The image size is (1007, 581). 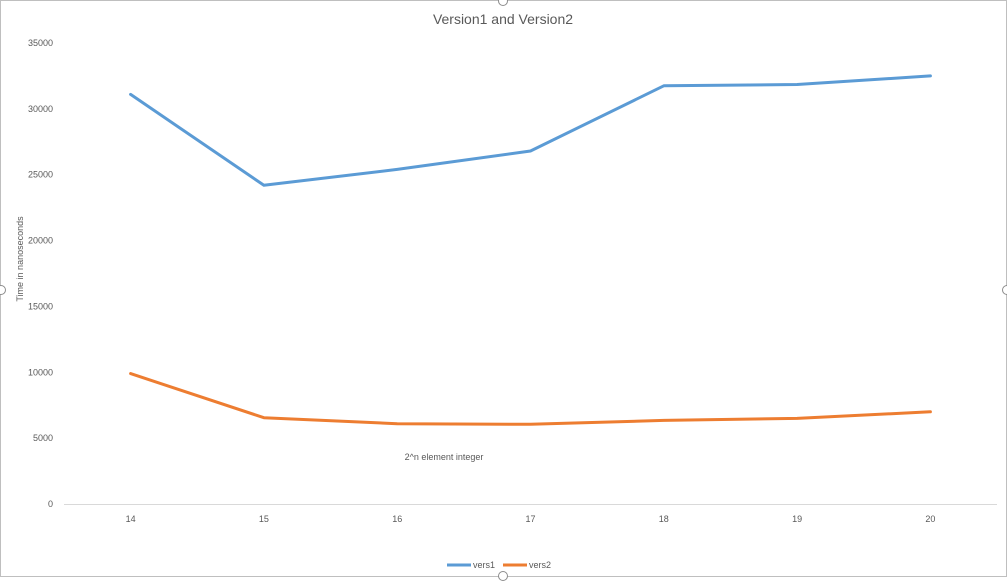 What do you see at coordinates (444, 457) in the screenshot?
I see `x-axis-label: 2^n element integer` at bounding box center [444, 457].